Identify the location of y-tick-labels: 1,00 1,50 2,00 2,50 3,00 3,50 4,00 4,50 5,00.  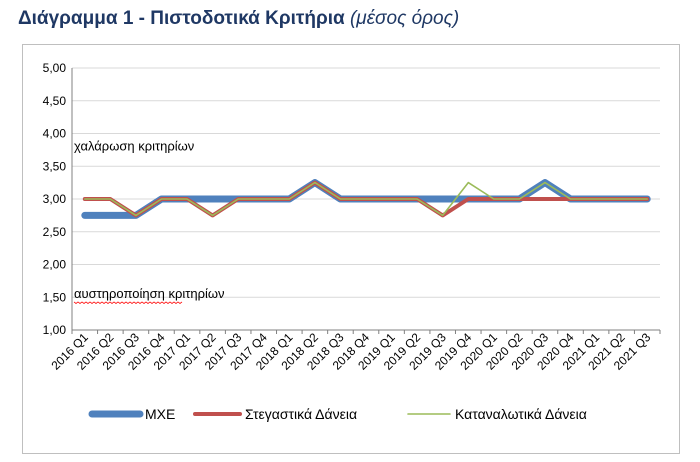
(55, 199).